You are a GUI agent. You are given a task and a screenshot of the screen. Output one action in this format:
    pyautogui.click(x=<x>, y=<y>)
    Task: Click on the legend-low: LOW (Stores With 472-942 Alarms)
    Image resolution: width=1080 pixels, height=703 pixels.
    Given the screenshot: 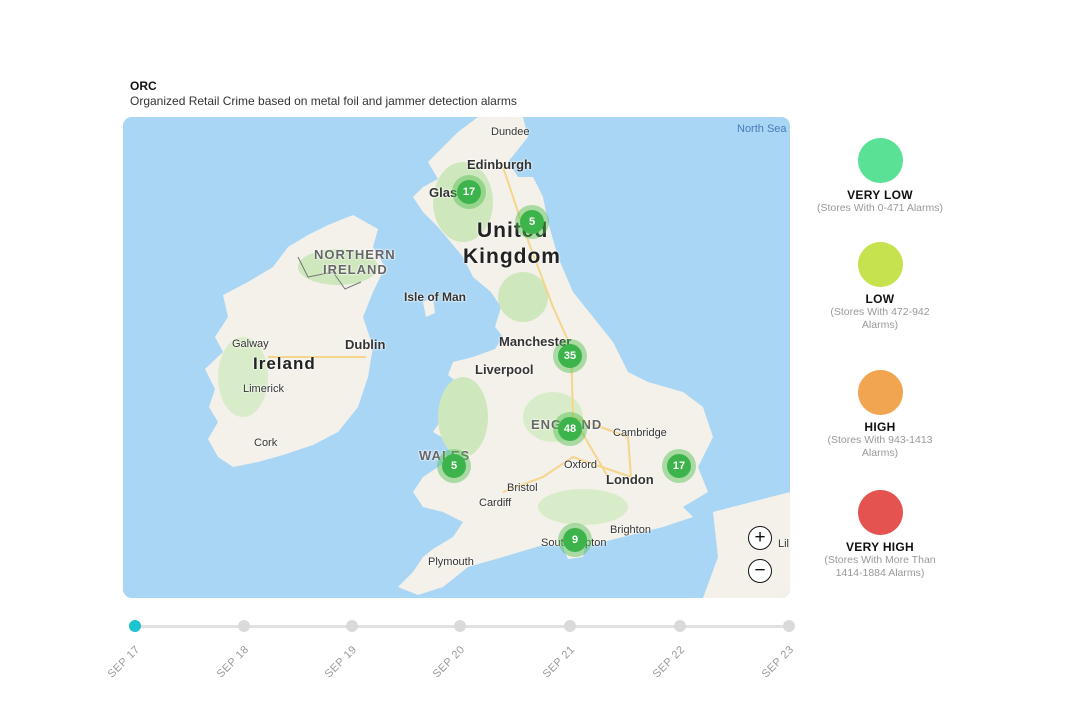 What is the action you would take?
    pyautogui.click(x=880, y=287)
    